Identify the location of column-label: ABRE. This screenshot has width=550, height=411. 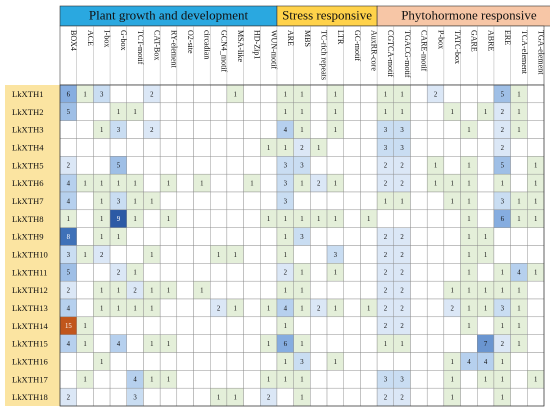
(490, 40).